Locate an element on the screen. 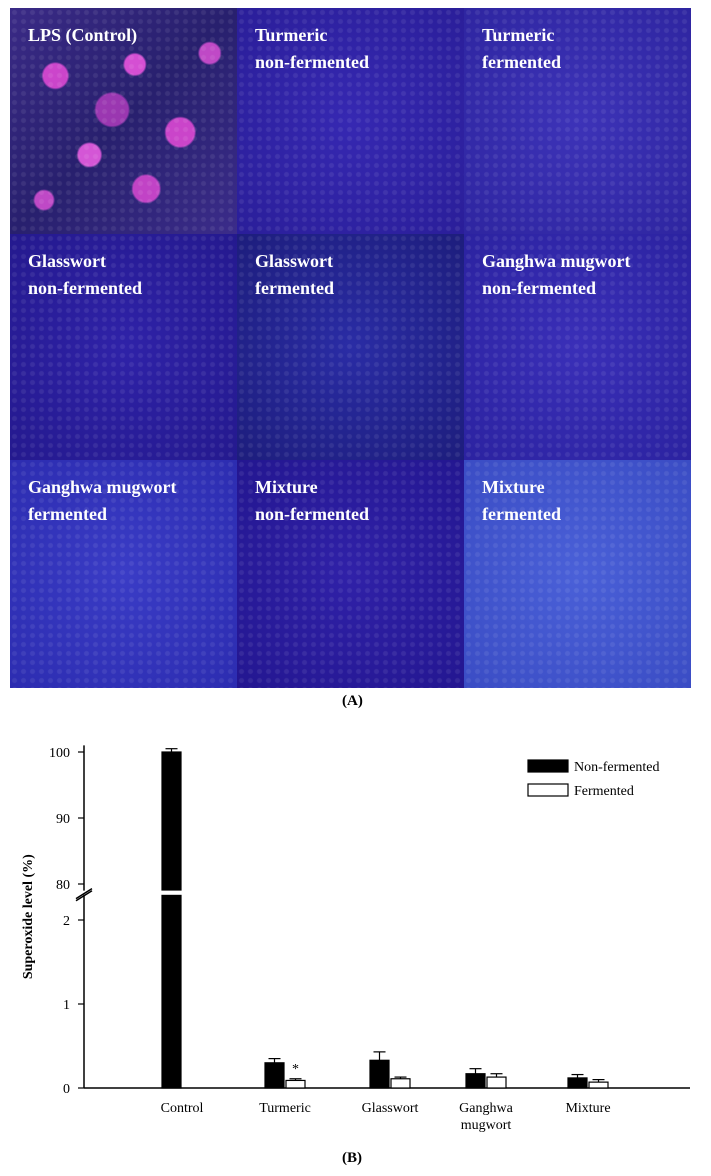 The height and width of the screenshot is (1176, 711). micrograph-label: LPS (Control) is located at coordinates (83, 35).